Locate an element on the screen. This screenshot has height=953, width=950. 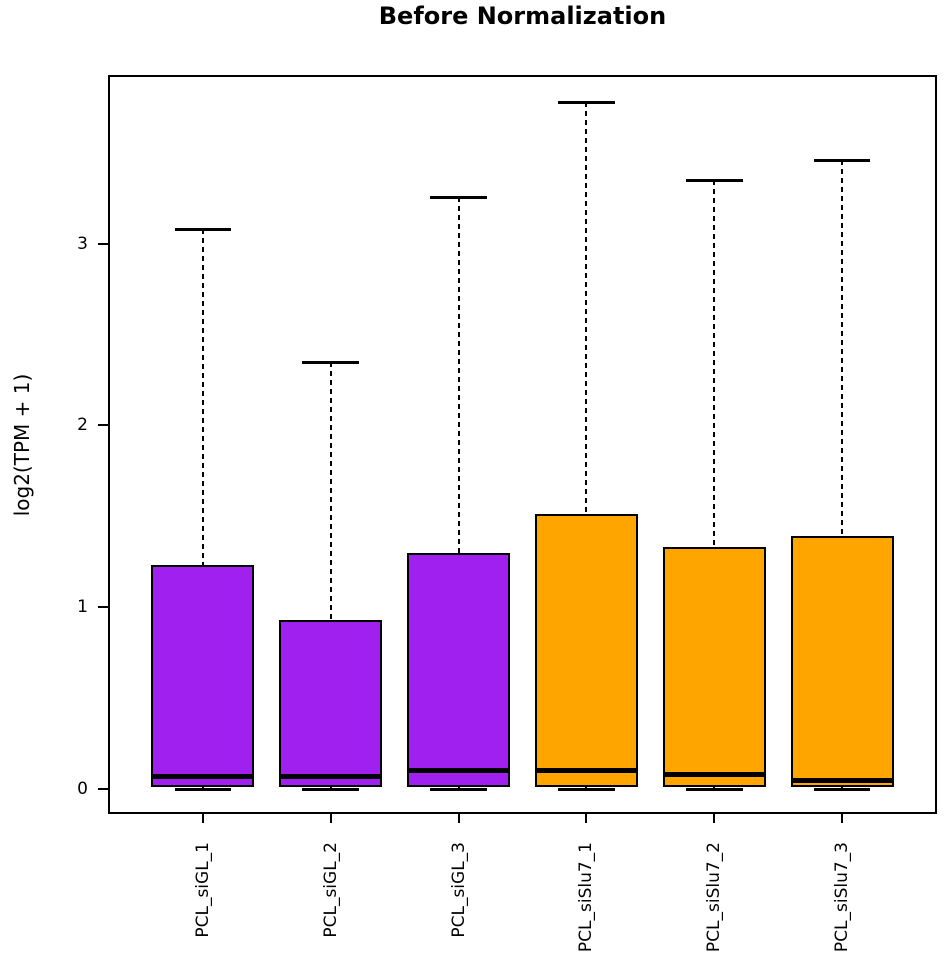
y-tick-label: 0 is located at coordinates (82, 788).